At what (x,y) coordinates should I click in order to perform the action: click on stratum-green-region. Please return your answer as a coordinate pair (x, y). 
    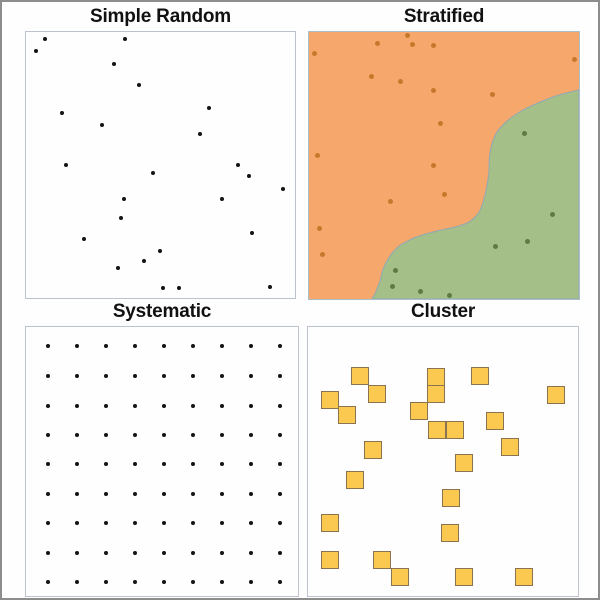
    Looking at the image, I should click on (475, 194).